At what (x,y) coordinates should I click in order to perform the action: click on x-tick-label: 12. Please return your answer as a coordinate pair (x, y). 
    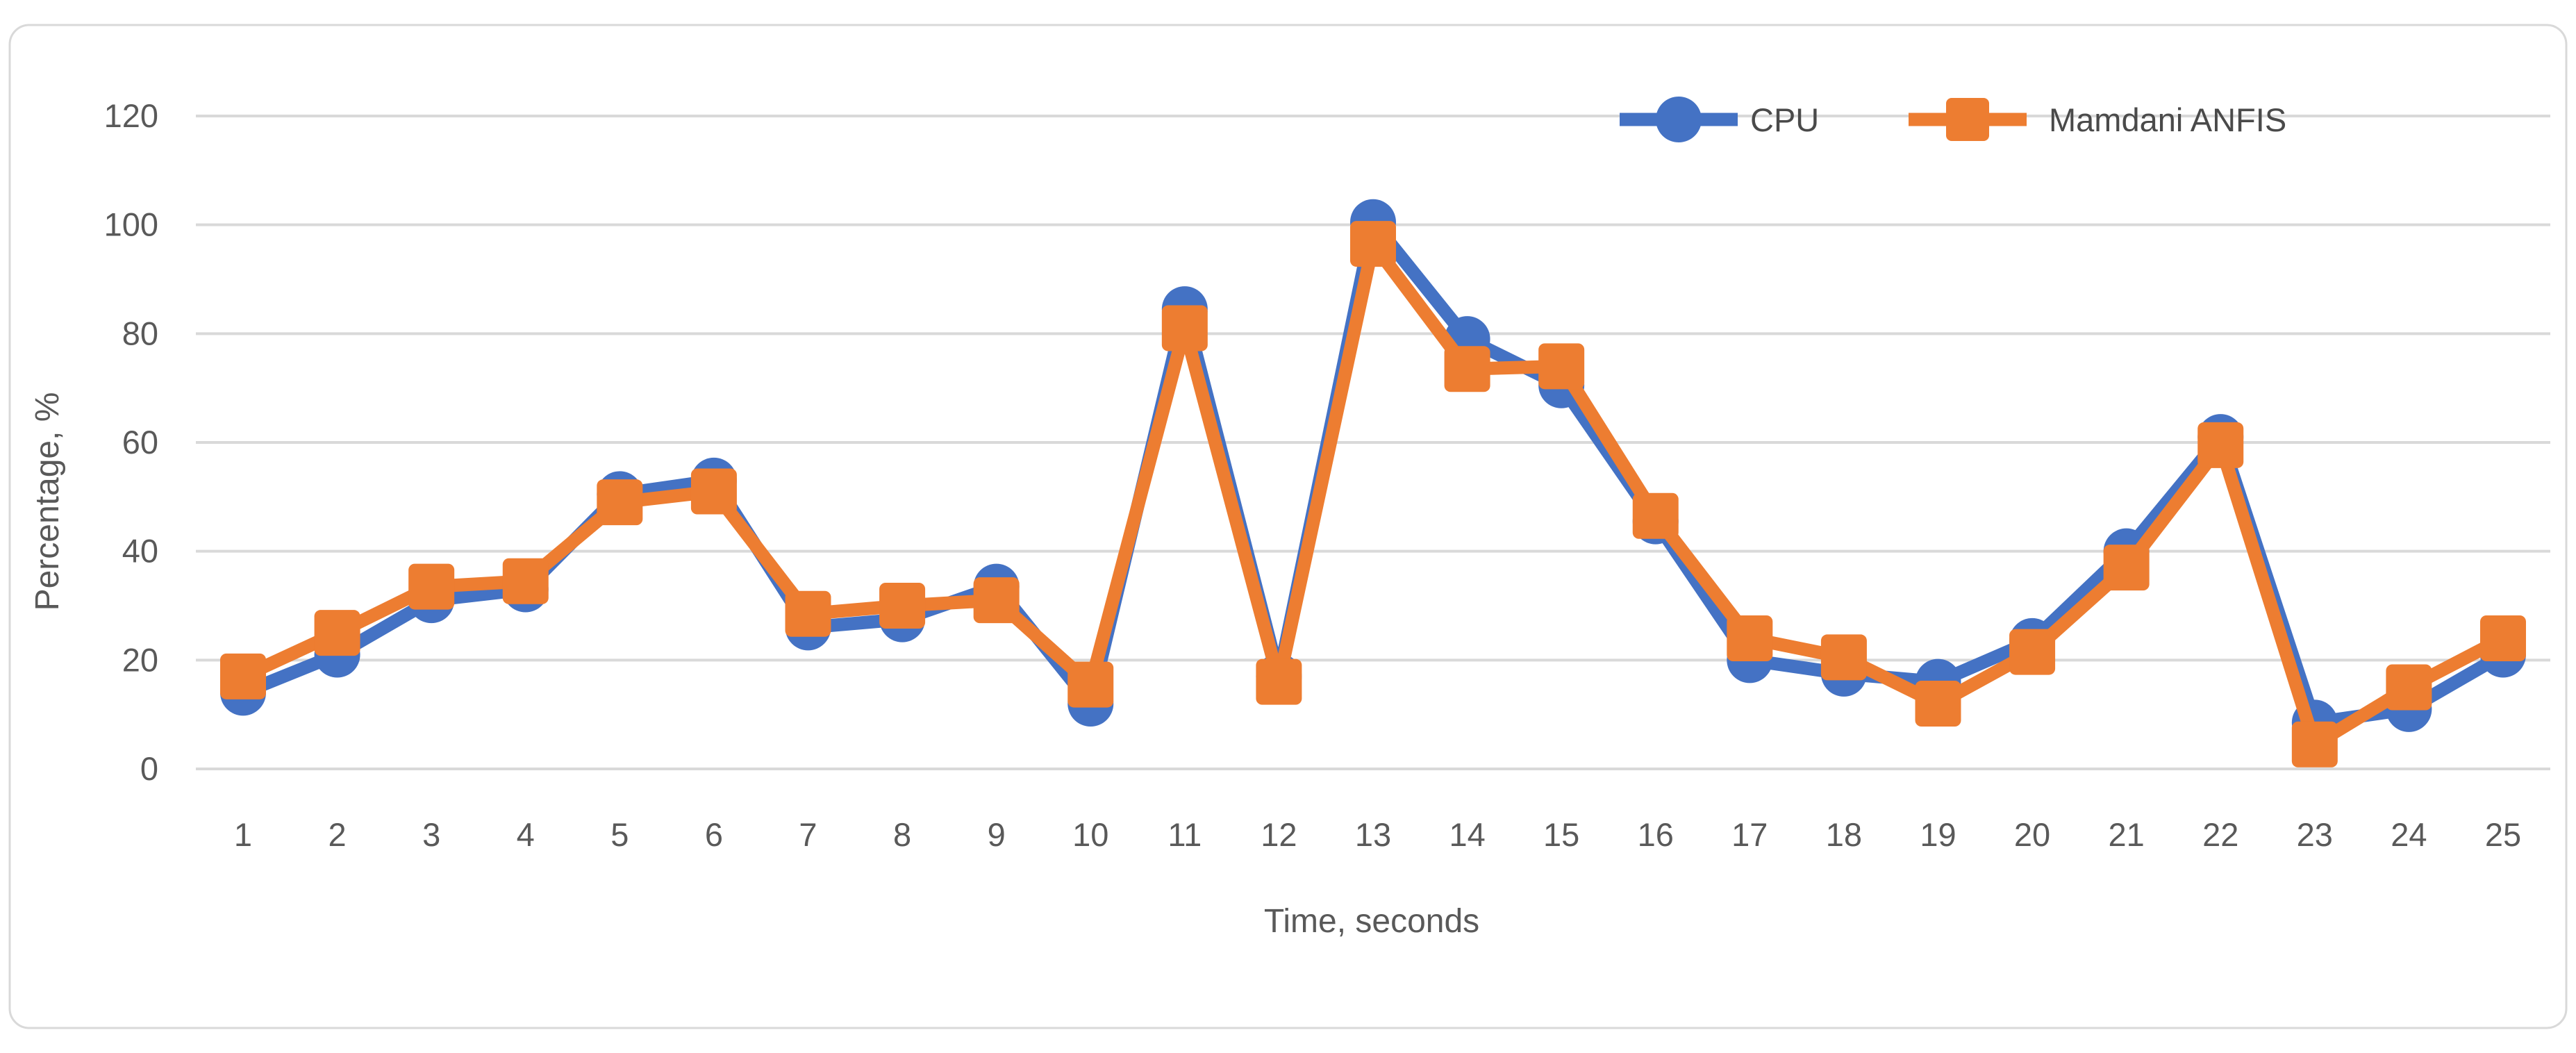
    Looking at the image, I should click on (1279, 834).